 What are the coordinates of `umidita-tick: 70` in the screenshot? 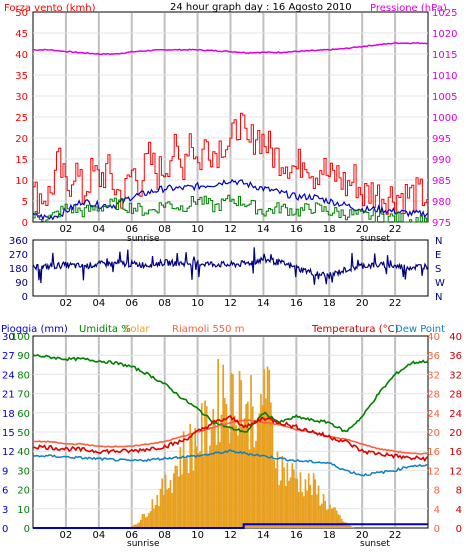 It's located at (23, 395).